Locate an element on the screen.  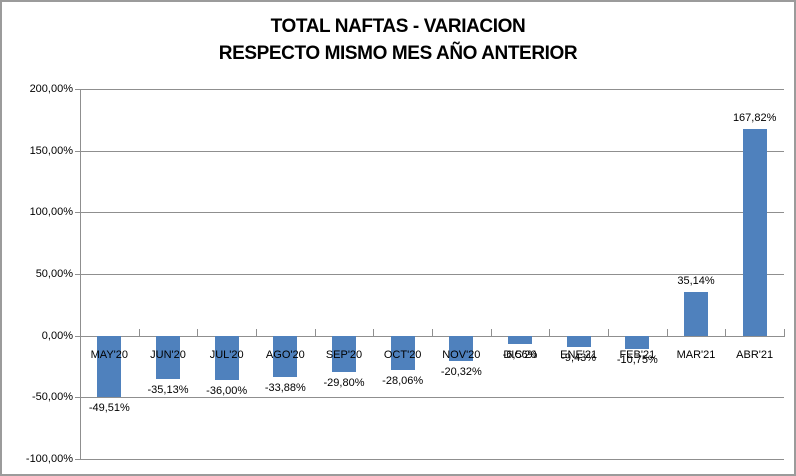
bar-ABR'21 is located at coordinates (754, 232).